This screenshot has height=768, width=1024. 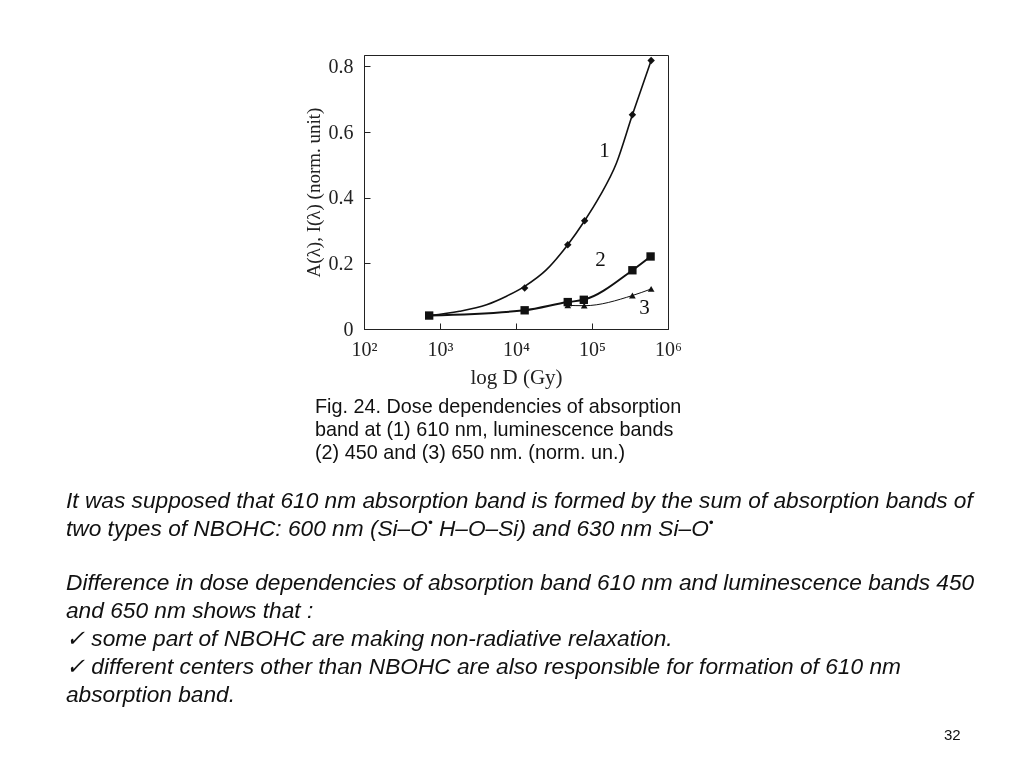 What do you see at coordinates (644, 306) in the screenshot?
I see `series-label: 3` at bounding box center [644, 306].